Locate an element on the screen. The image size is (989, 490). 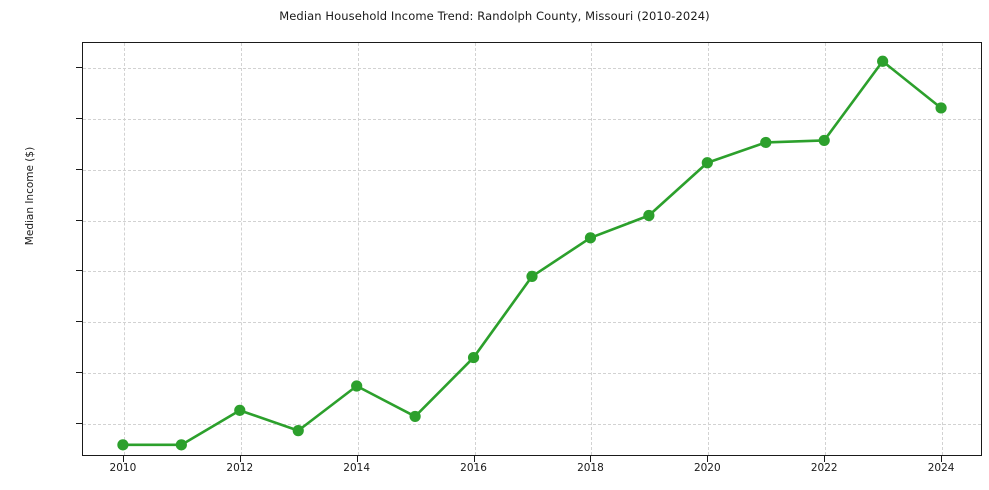
y-axis-title: Median Income ($) is located at coordinates (30, 196).